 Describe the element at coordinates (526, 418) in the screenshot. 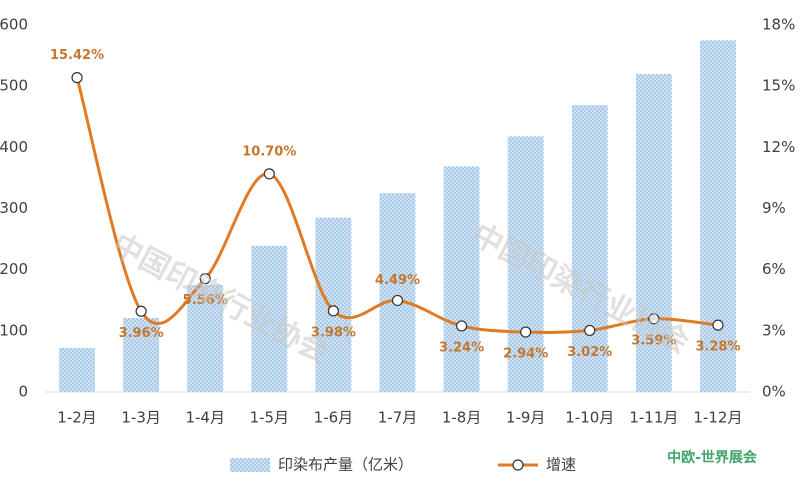

I see `x-tick-label: 1-9月` at that location.